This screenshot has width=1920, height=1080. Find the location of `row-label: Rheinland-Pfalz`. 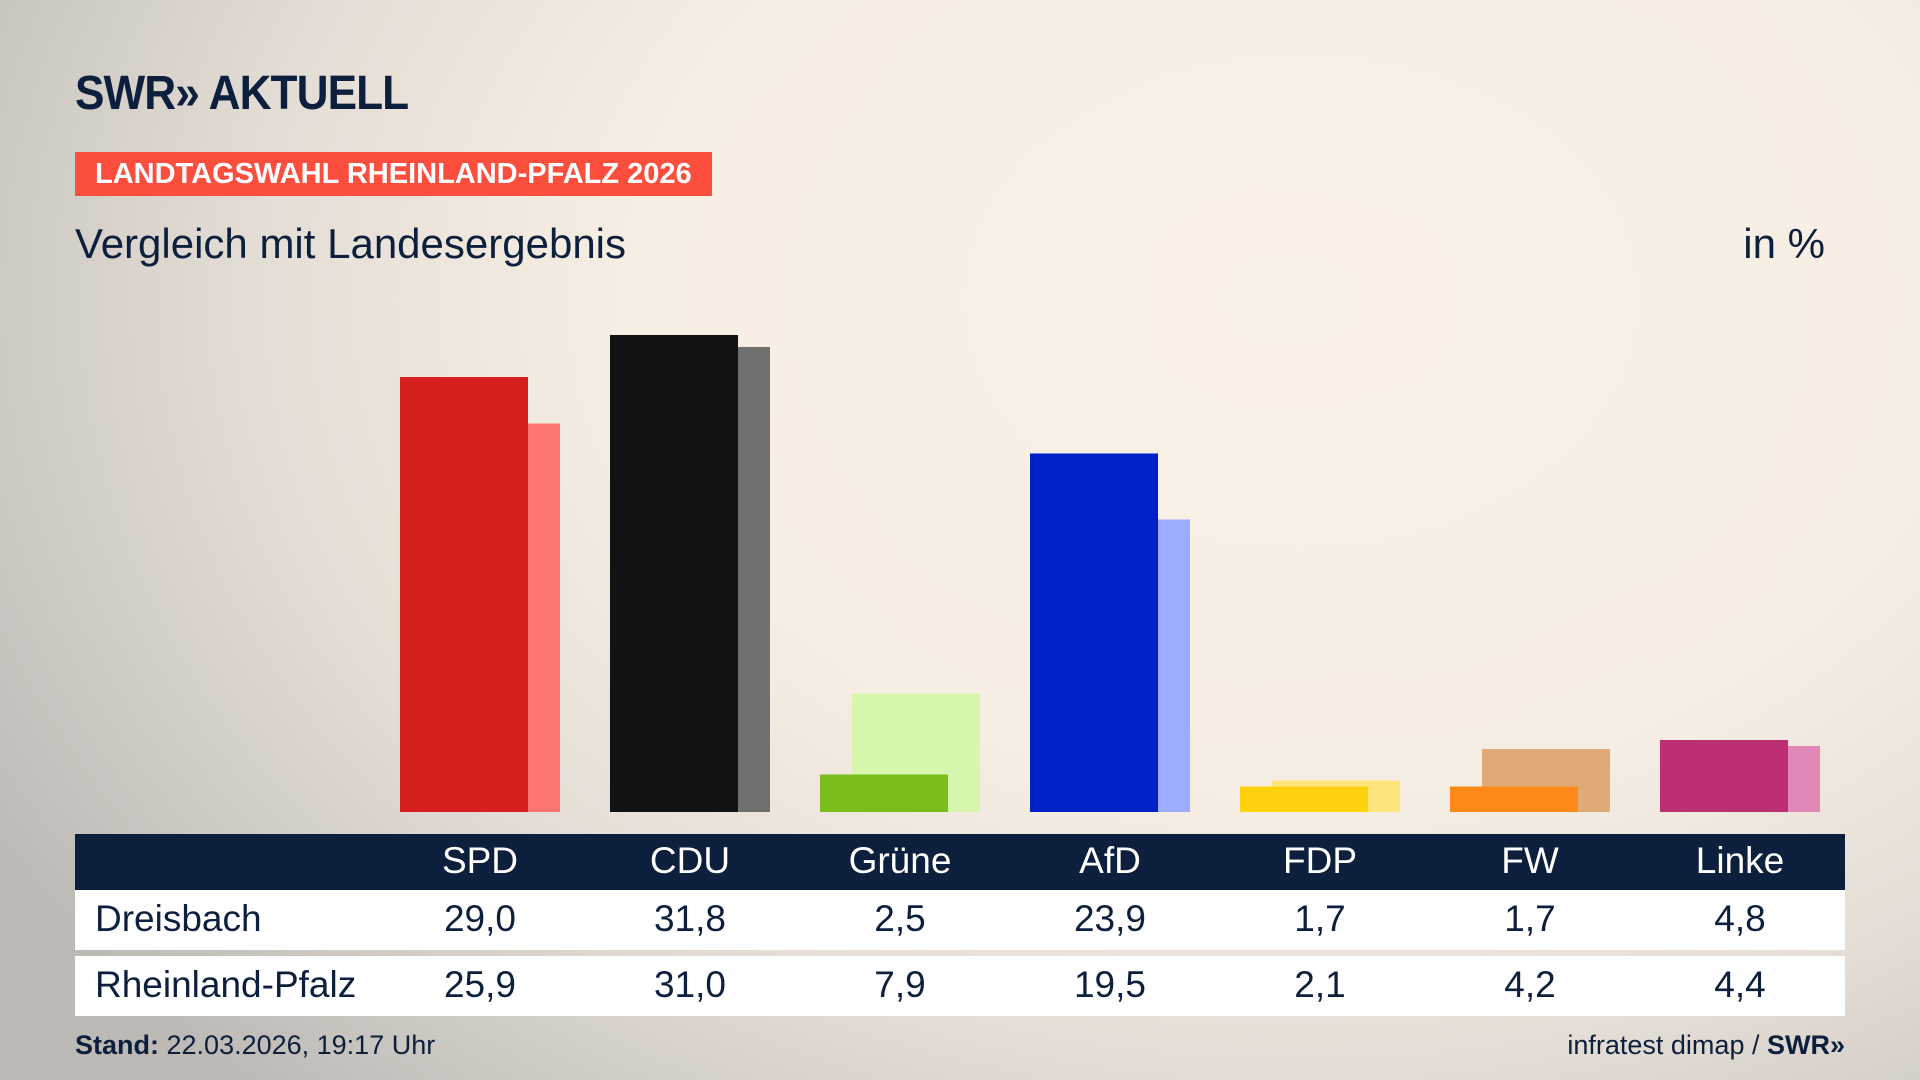

row-label: Rheinland-Pfalz is located at coordinates (226, 984).